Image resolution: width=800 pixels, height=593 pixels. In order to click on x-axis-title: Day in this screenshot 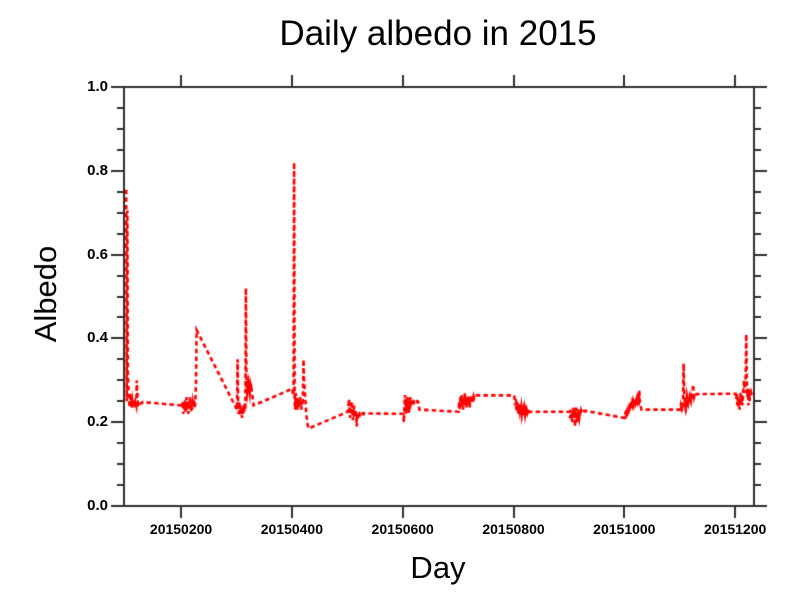, I will do `click(438, 567)`.